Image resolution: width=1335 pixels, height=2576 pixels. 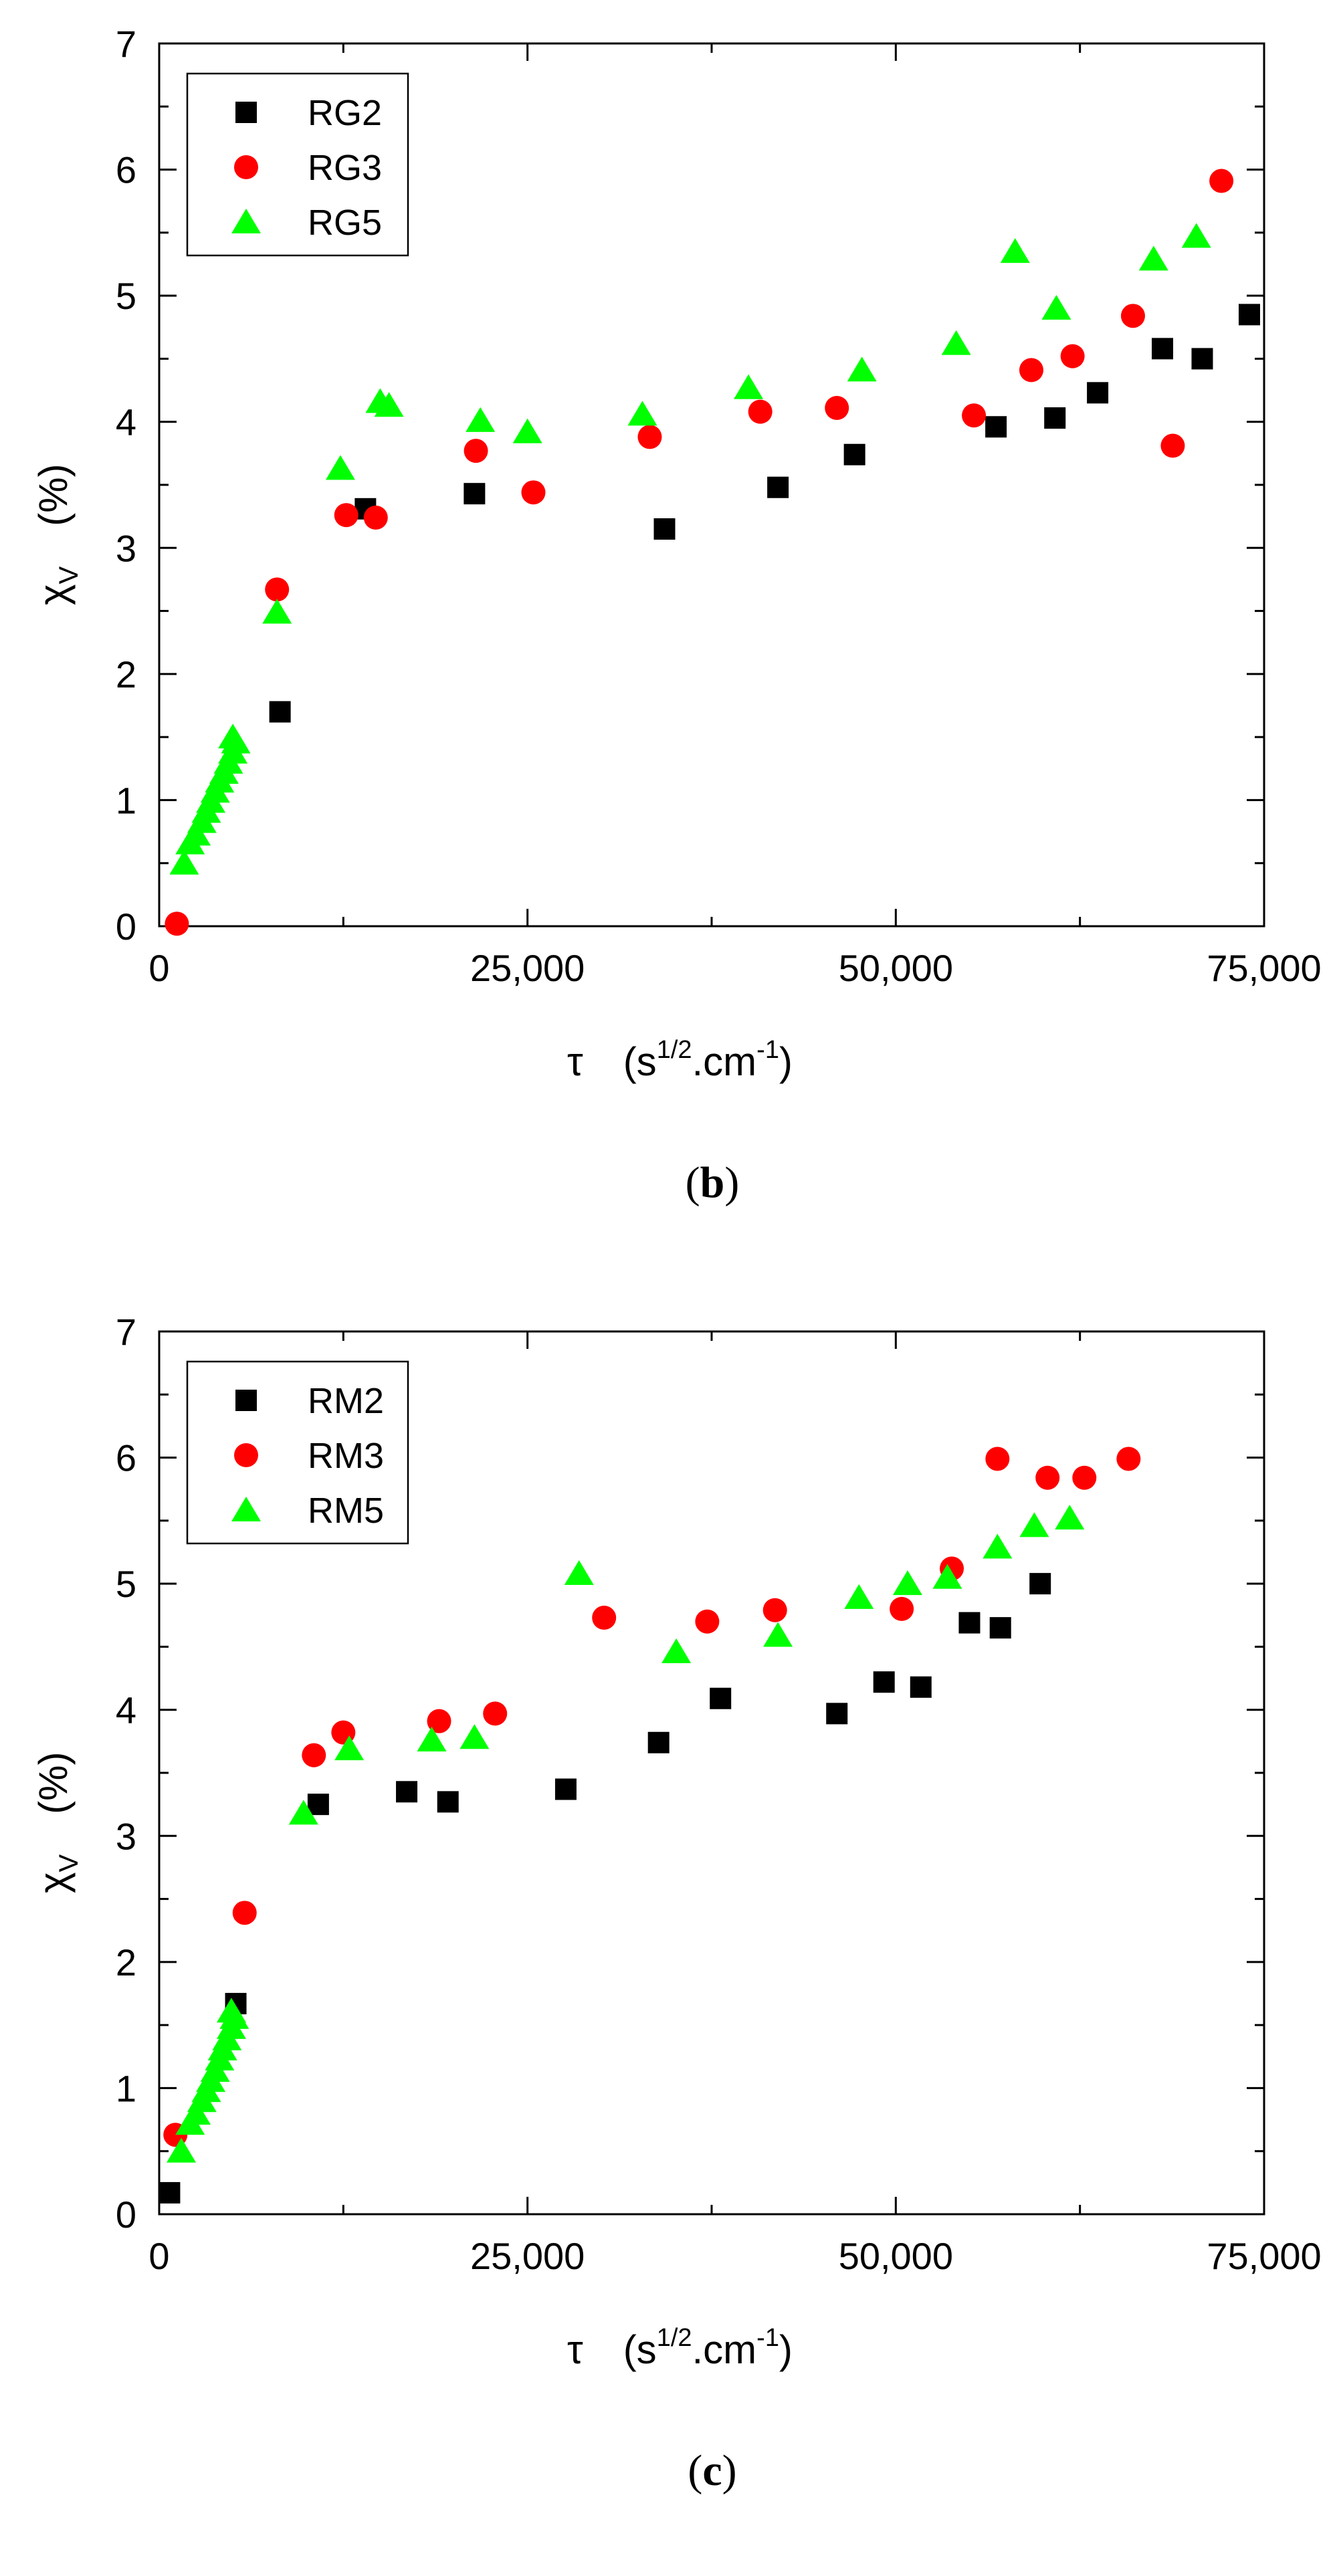 I want to click on legend-marker-rg5, so click(x=246, y=221).